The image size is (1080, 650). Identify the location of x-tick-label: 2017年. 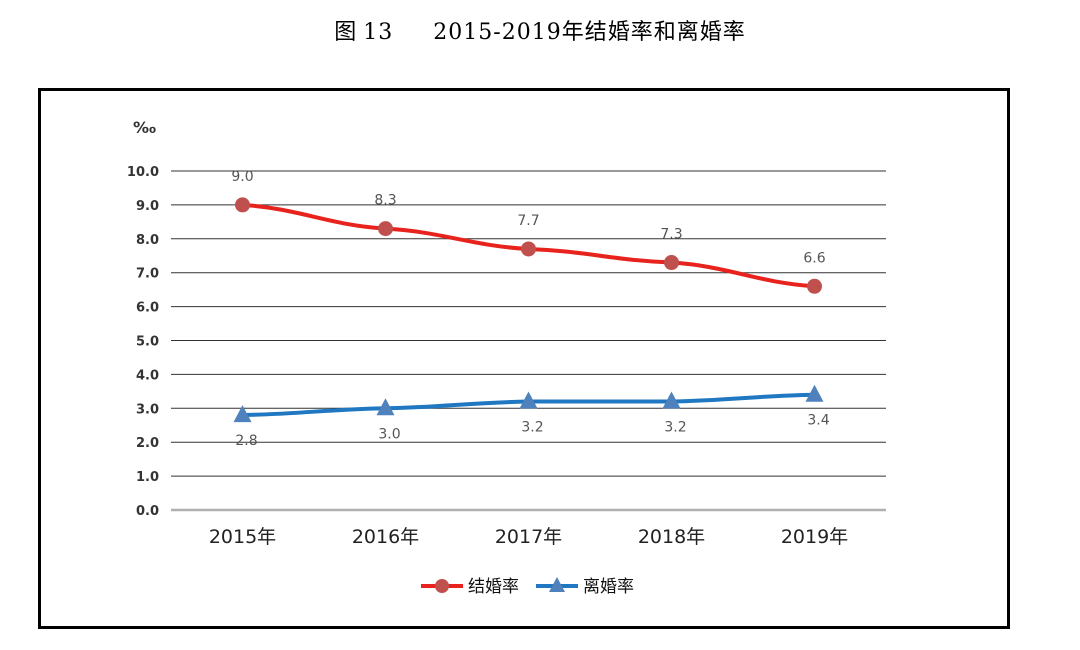
(528, 537).